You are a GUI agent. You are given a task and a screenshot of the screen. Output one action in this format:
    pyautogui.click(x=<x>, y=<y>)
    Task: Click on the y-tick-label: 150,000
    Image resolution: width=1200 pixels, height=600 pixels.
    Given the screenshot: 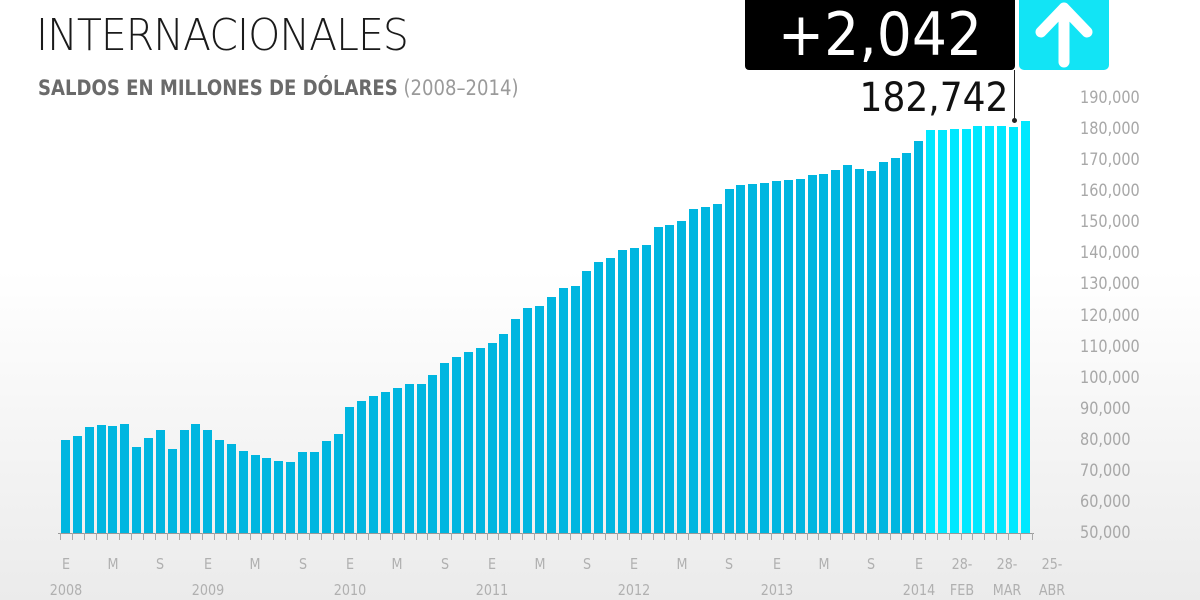 What is the action you would take?
    pyautogui.click(x=1110, y=222)
    